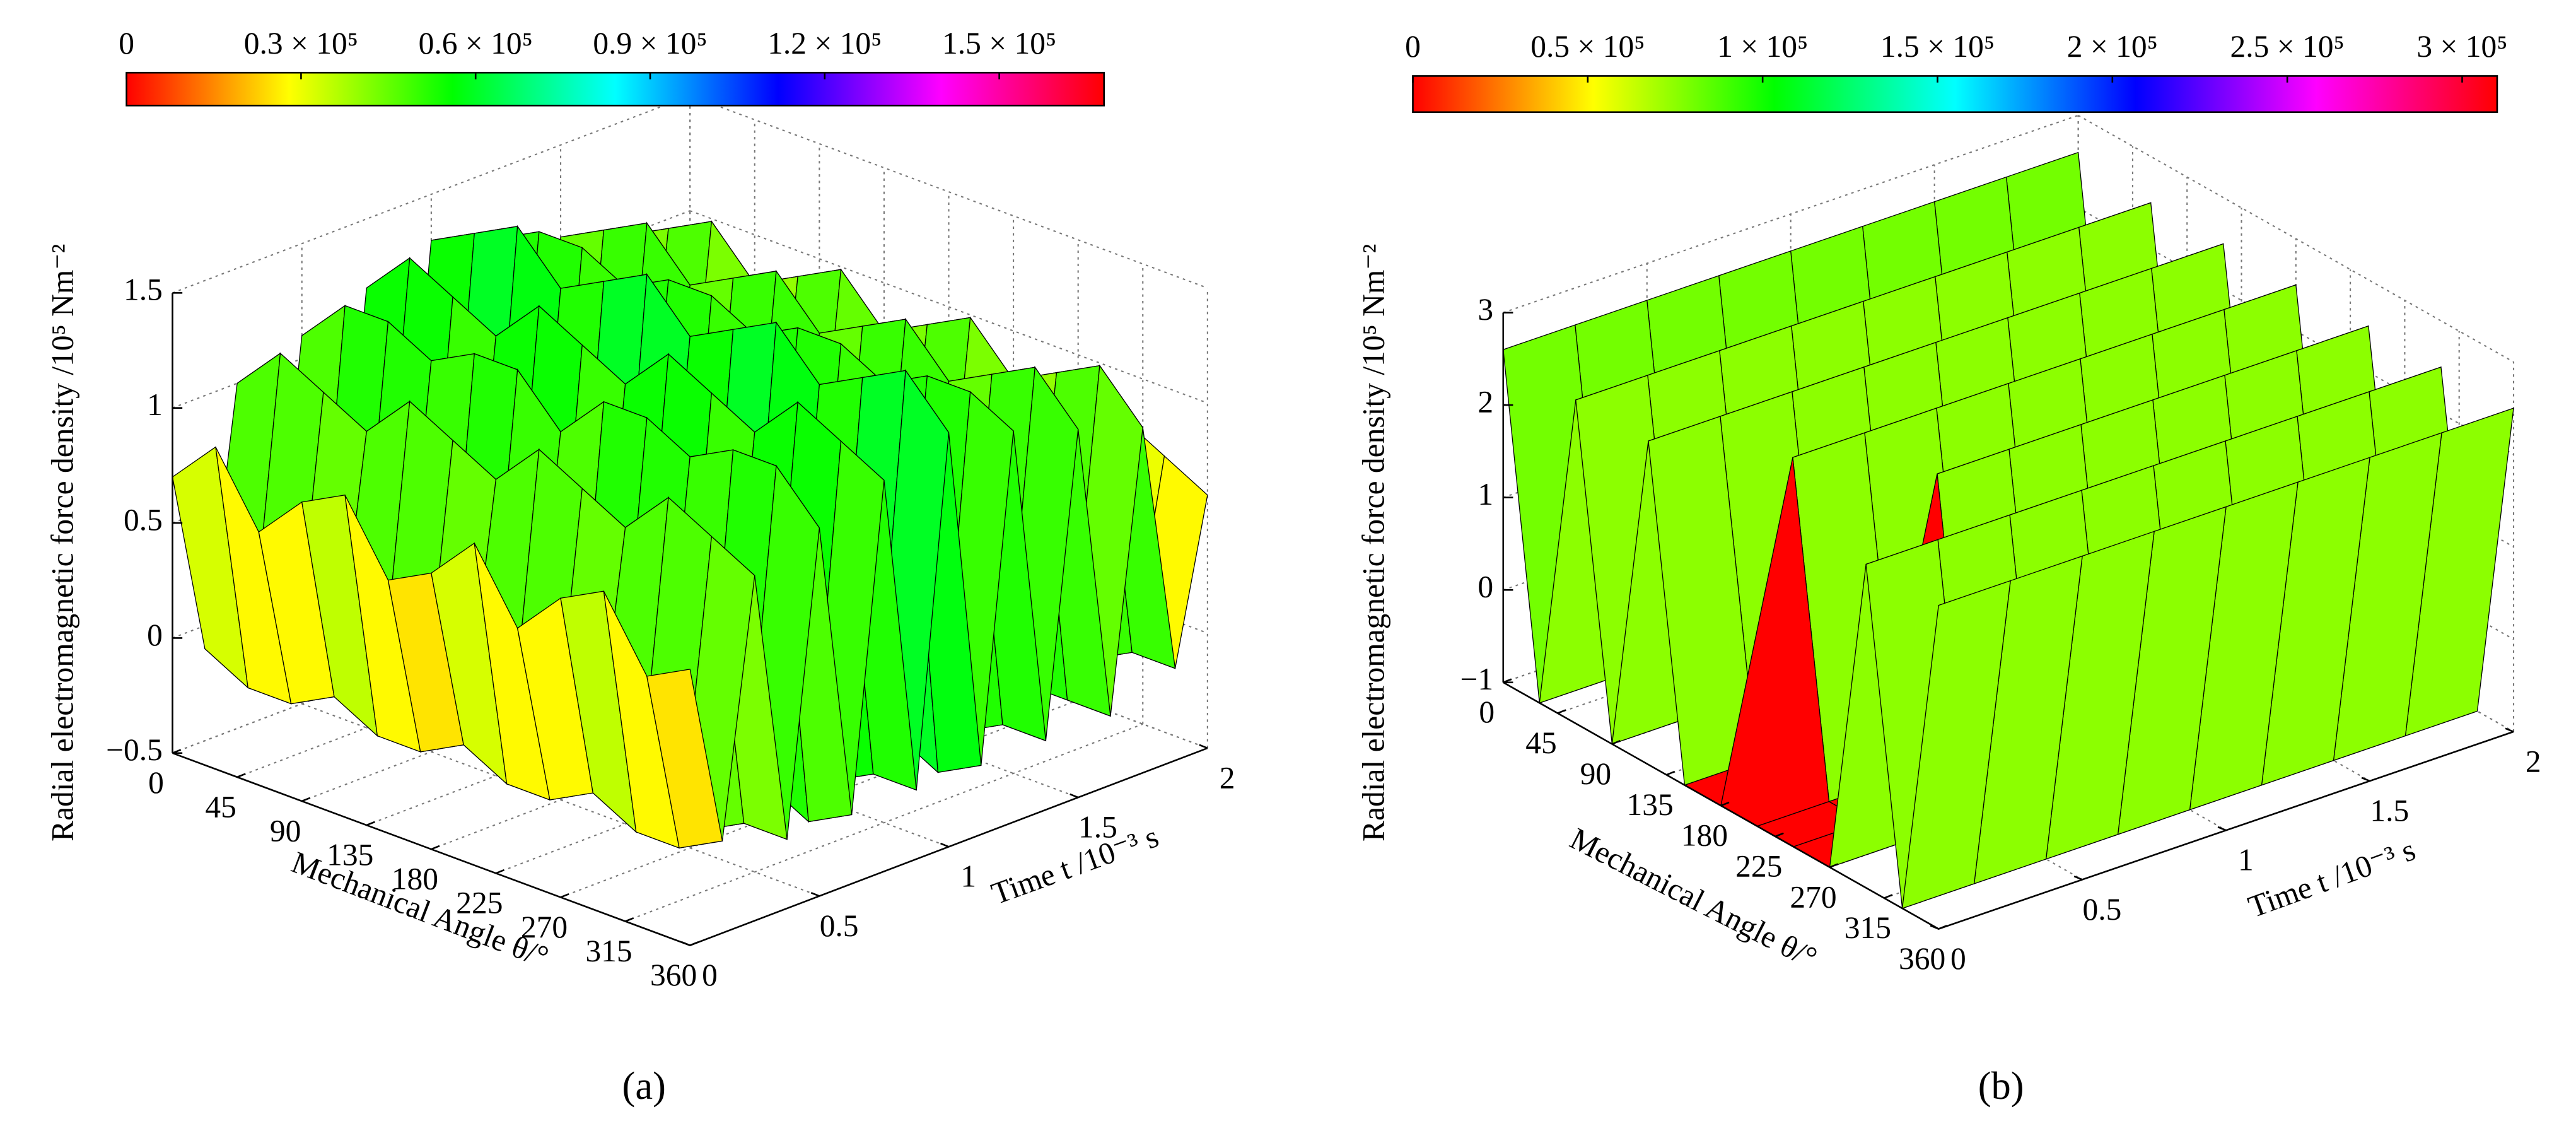 This screenshot has width=2576, height=1138. What do you see at coordinates (1485, 402) in the screenshot?
I see `z-tick-label: 2` at bounding box center [1485, 402].